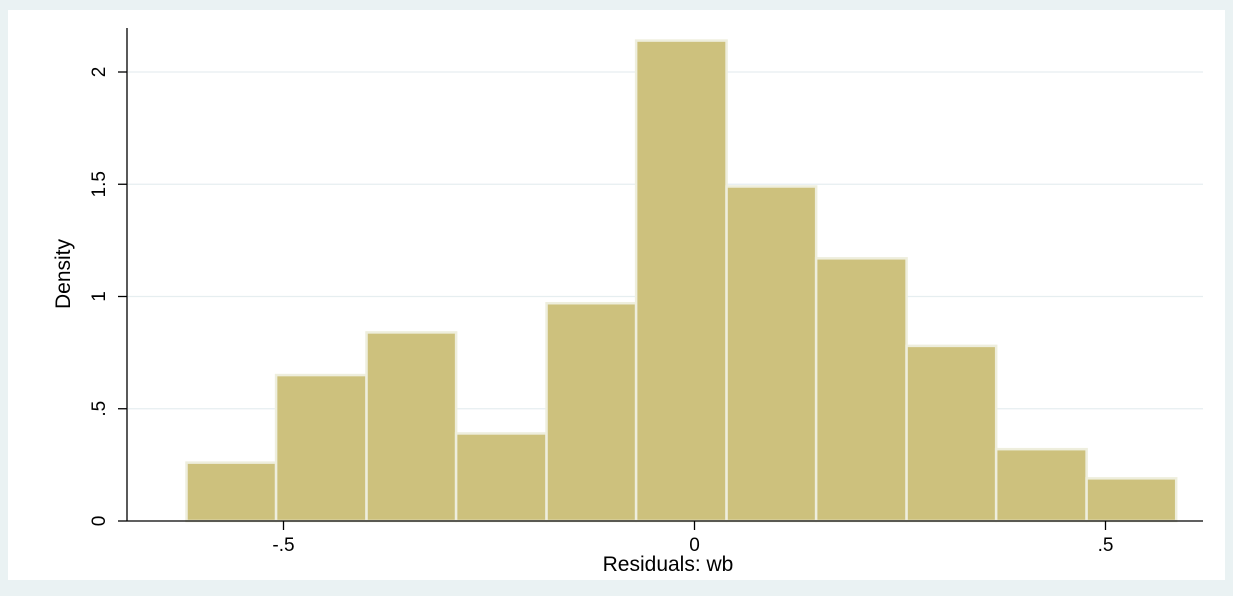 This screenshot has width=1233, height=596. I want to click on x-ticks: -.5 0 .5, so click(692, 538).